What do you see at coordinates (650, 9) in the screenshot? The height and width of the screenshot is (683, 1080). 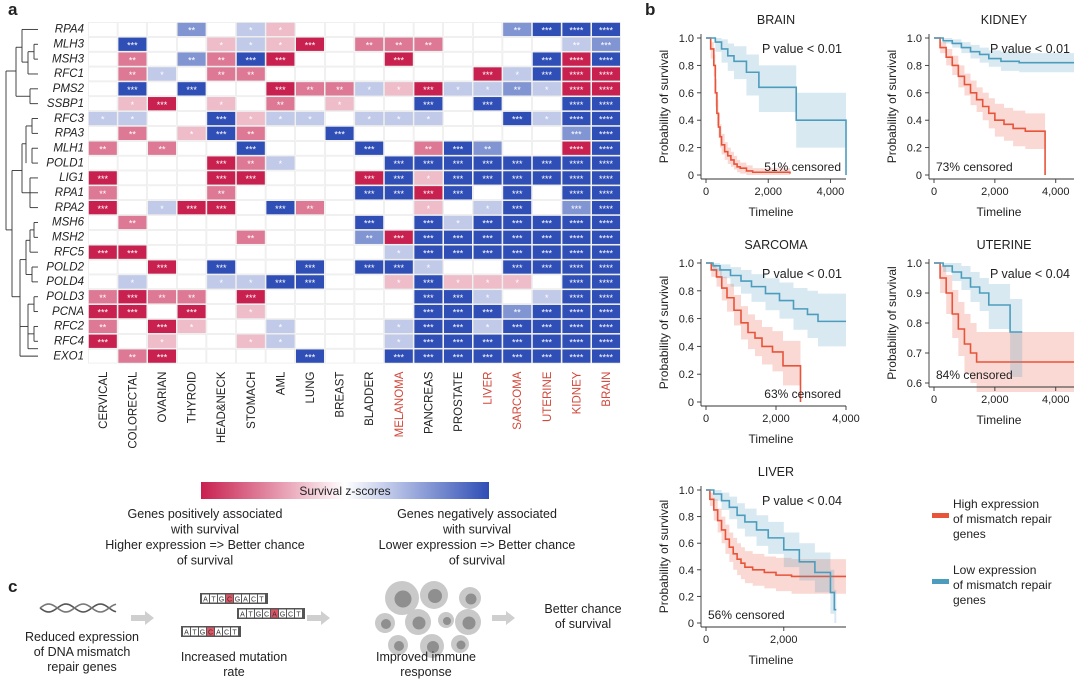 I see `panel-label-b: b` at bounding box center [650, 9].